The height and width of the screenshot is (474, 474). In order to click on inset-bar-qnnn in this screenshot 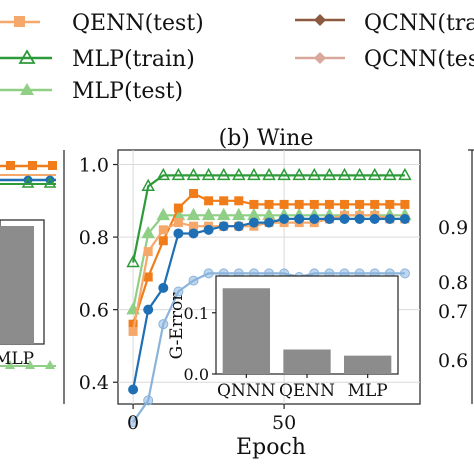, I will do `click(246, 331)`.